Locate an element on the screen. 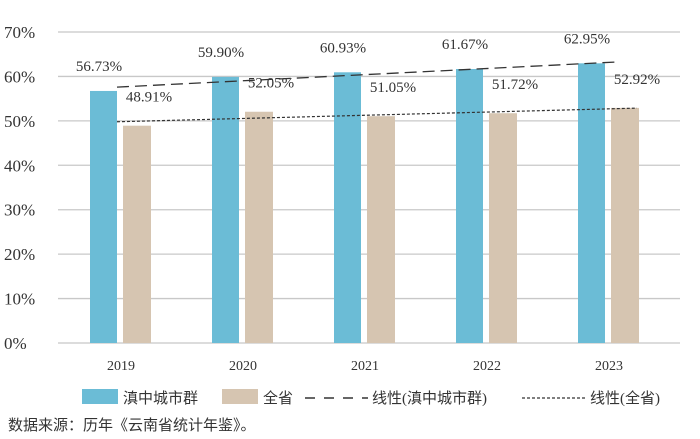 The height and width of the screenshot is (439, 700). data-label: 52.92% is located at coordinates (637, 80).